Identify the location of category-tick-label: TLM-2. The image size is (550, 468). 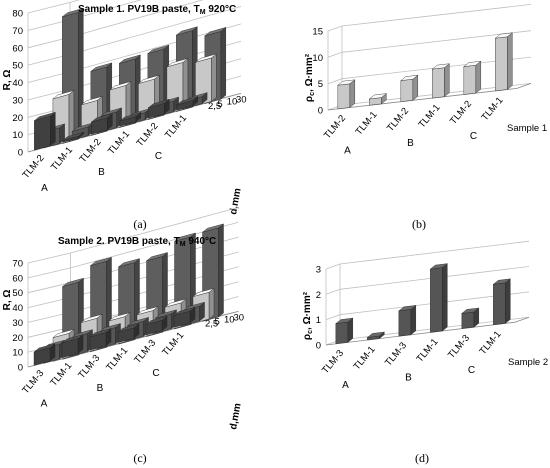
(147, 135).